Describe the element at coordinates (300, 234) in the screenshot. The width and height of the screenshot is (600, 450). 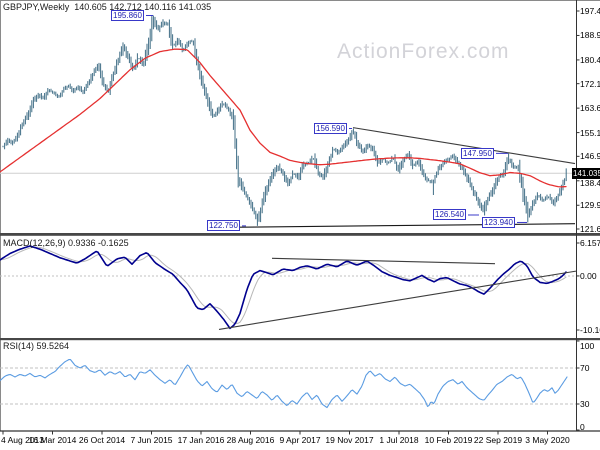
I see `separator-main-macd` at that location.